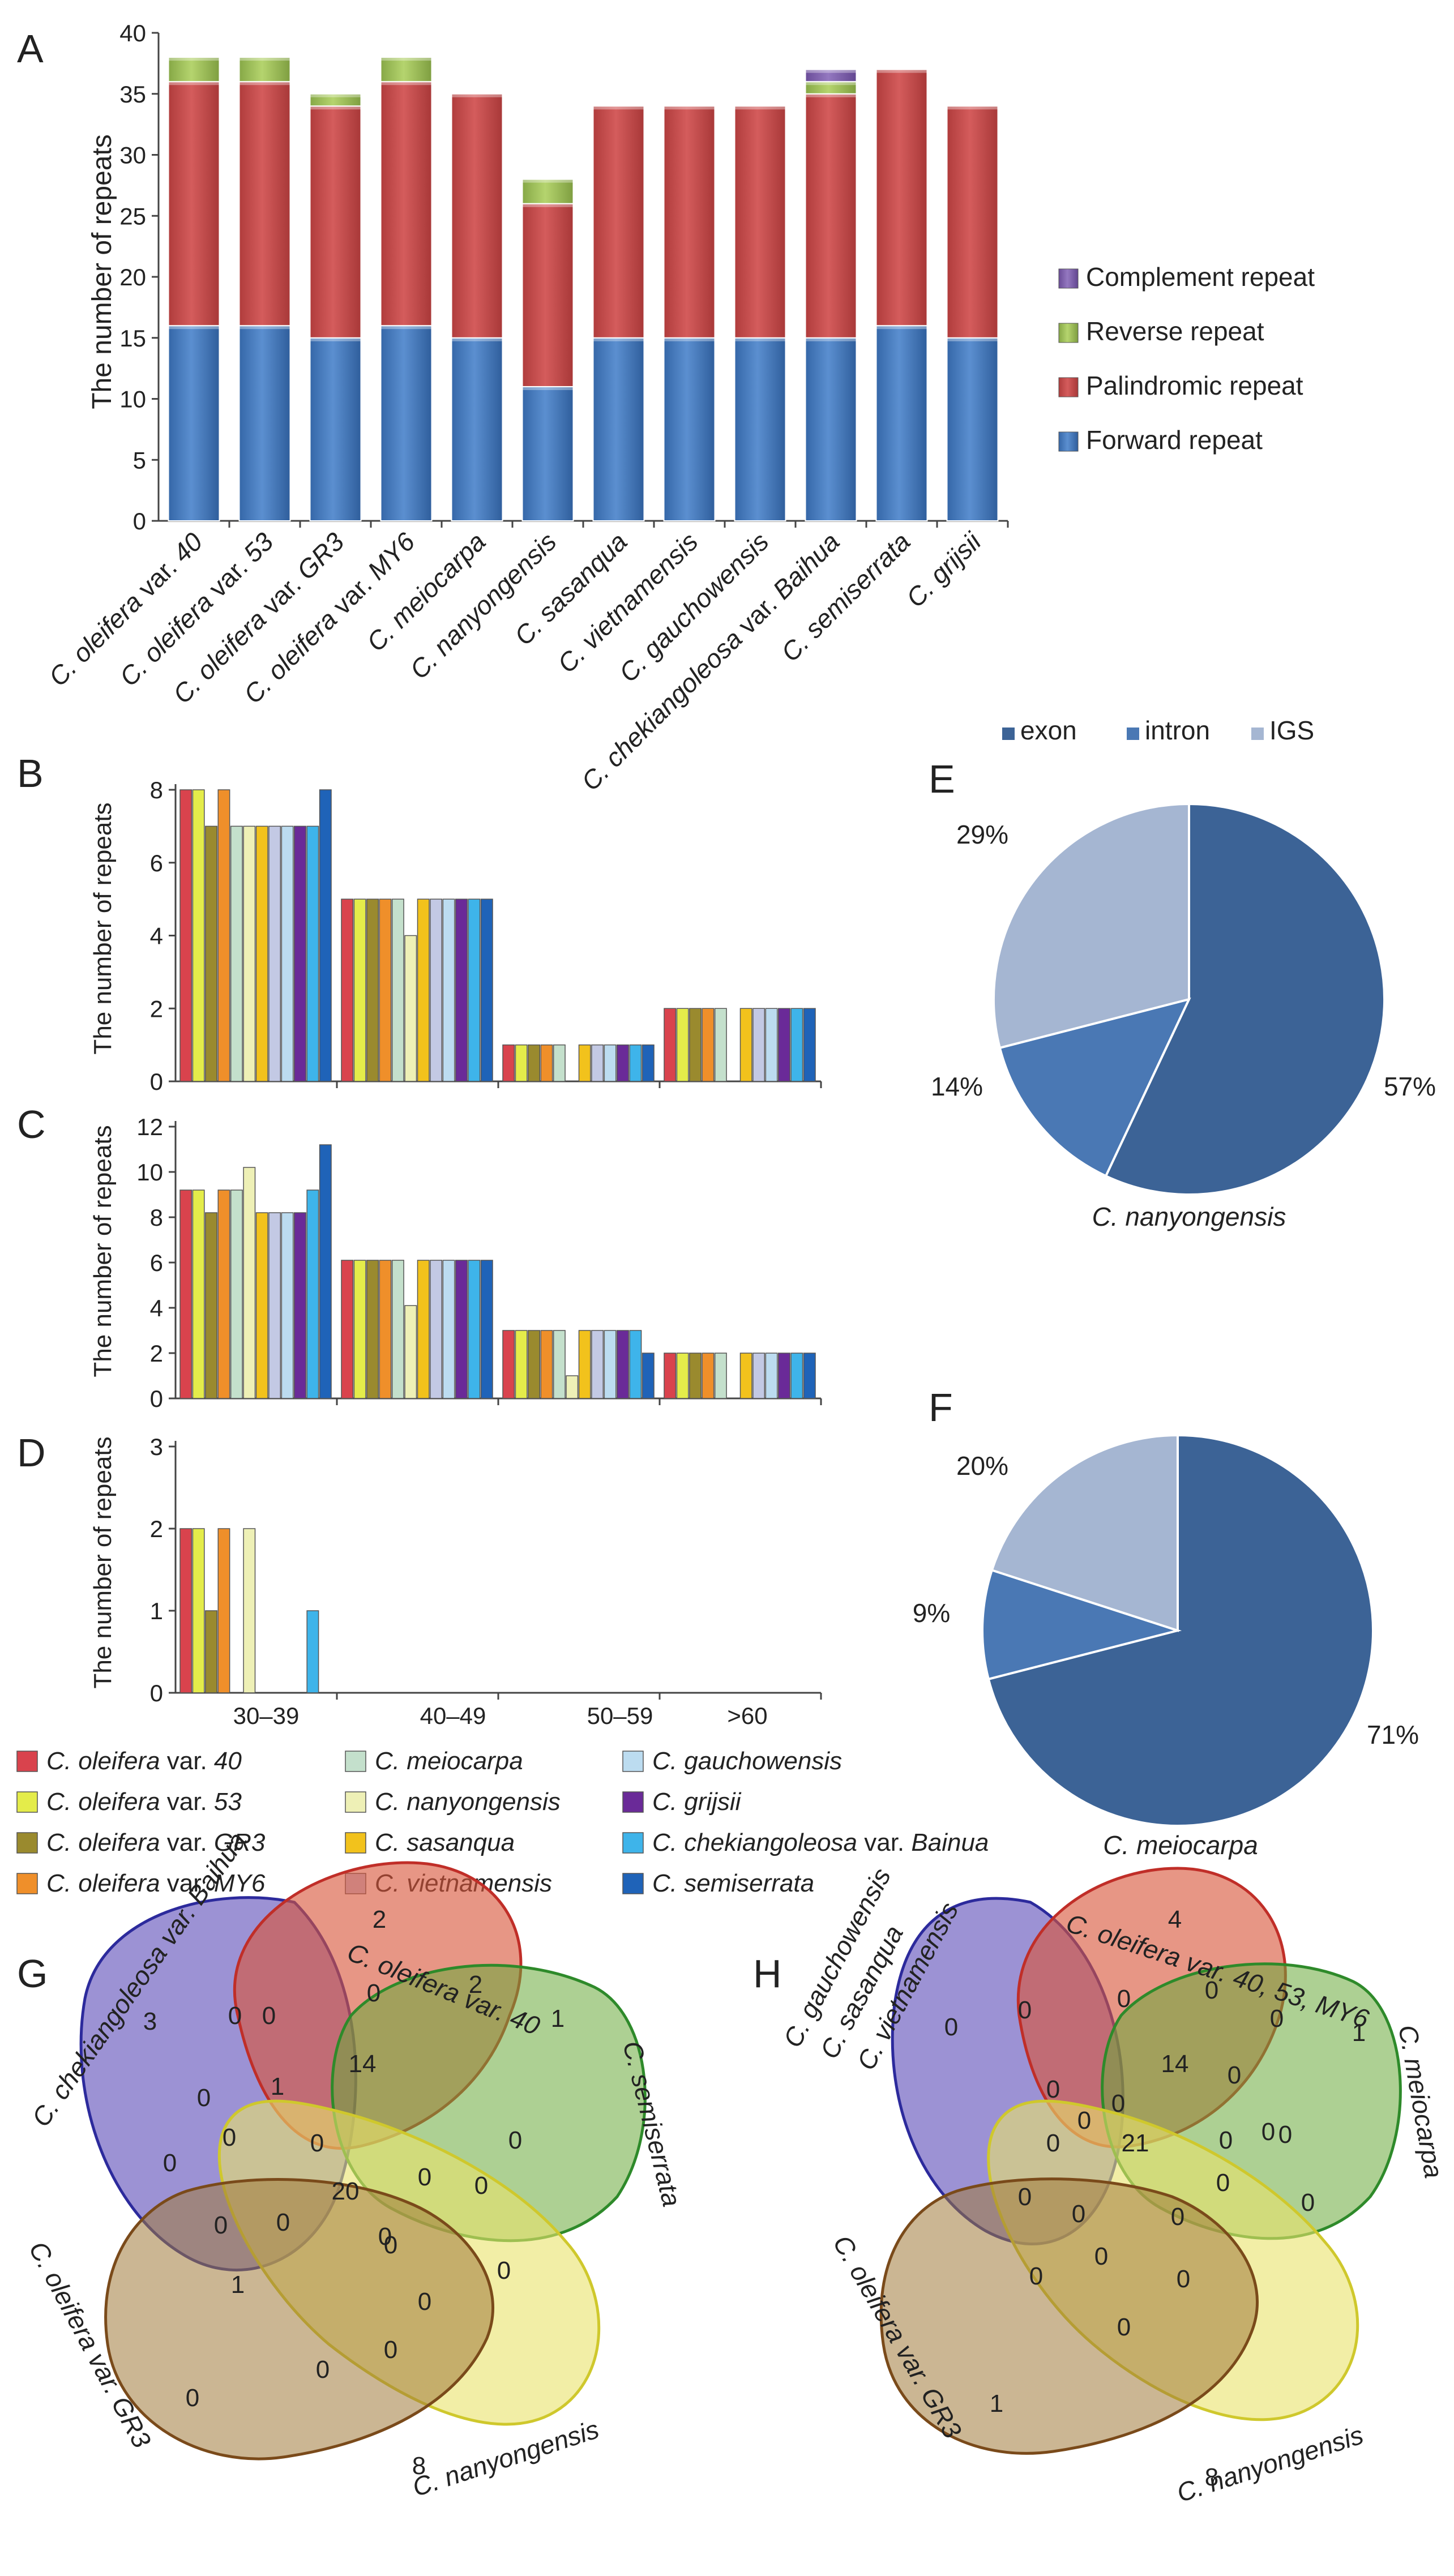 This screenshot has height=2576, width=1454. What do you see at coordinates (486, 990) in the screenshot?
I see `bar-b-c-semiserrata` at bounding box center [486, 990].